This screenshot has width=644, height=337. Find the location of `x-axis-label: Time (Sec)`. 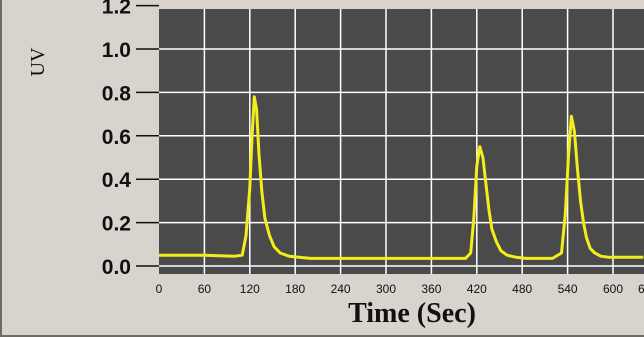

x-axis-label: Time (Sec) is located at coordinates (412, 313).